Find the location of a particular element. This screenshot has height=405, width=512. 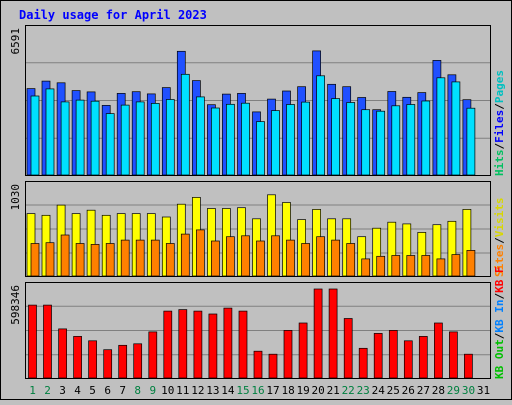

y-max-label: 1030 is located at coordinates (15, 197).